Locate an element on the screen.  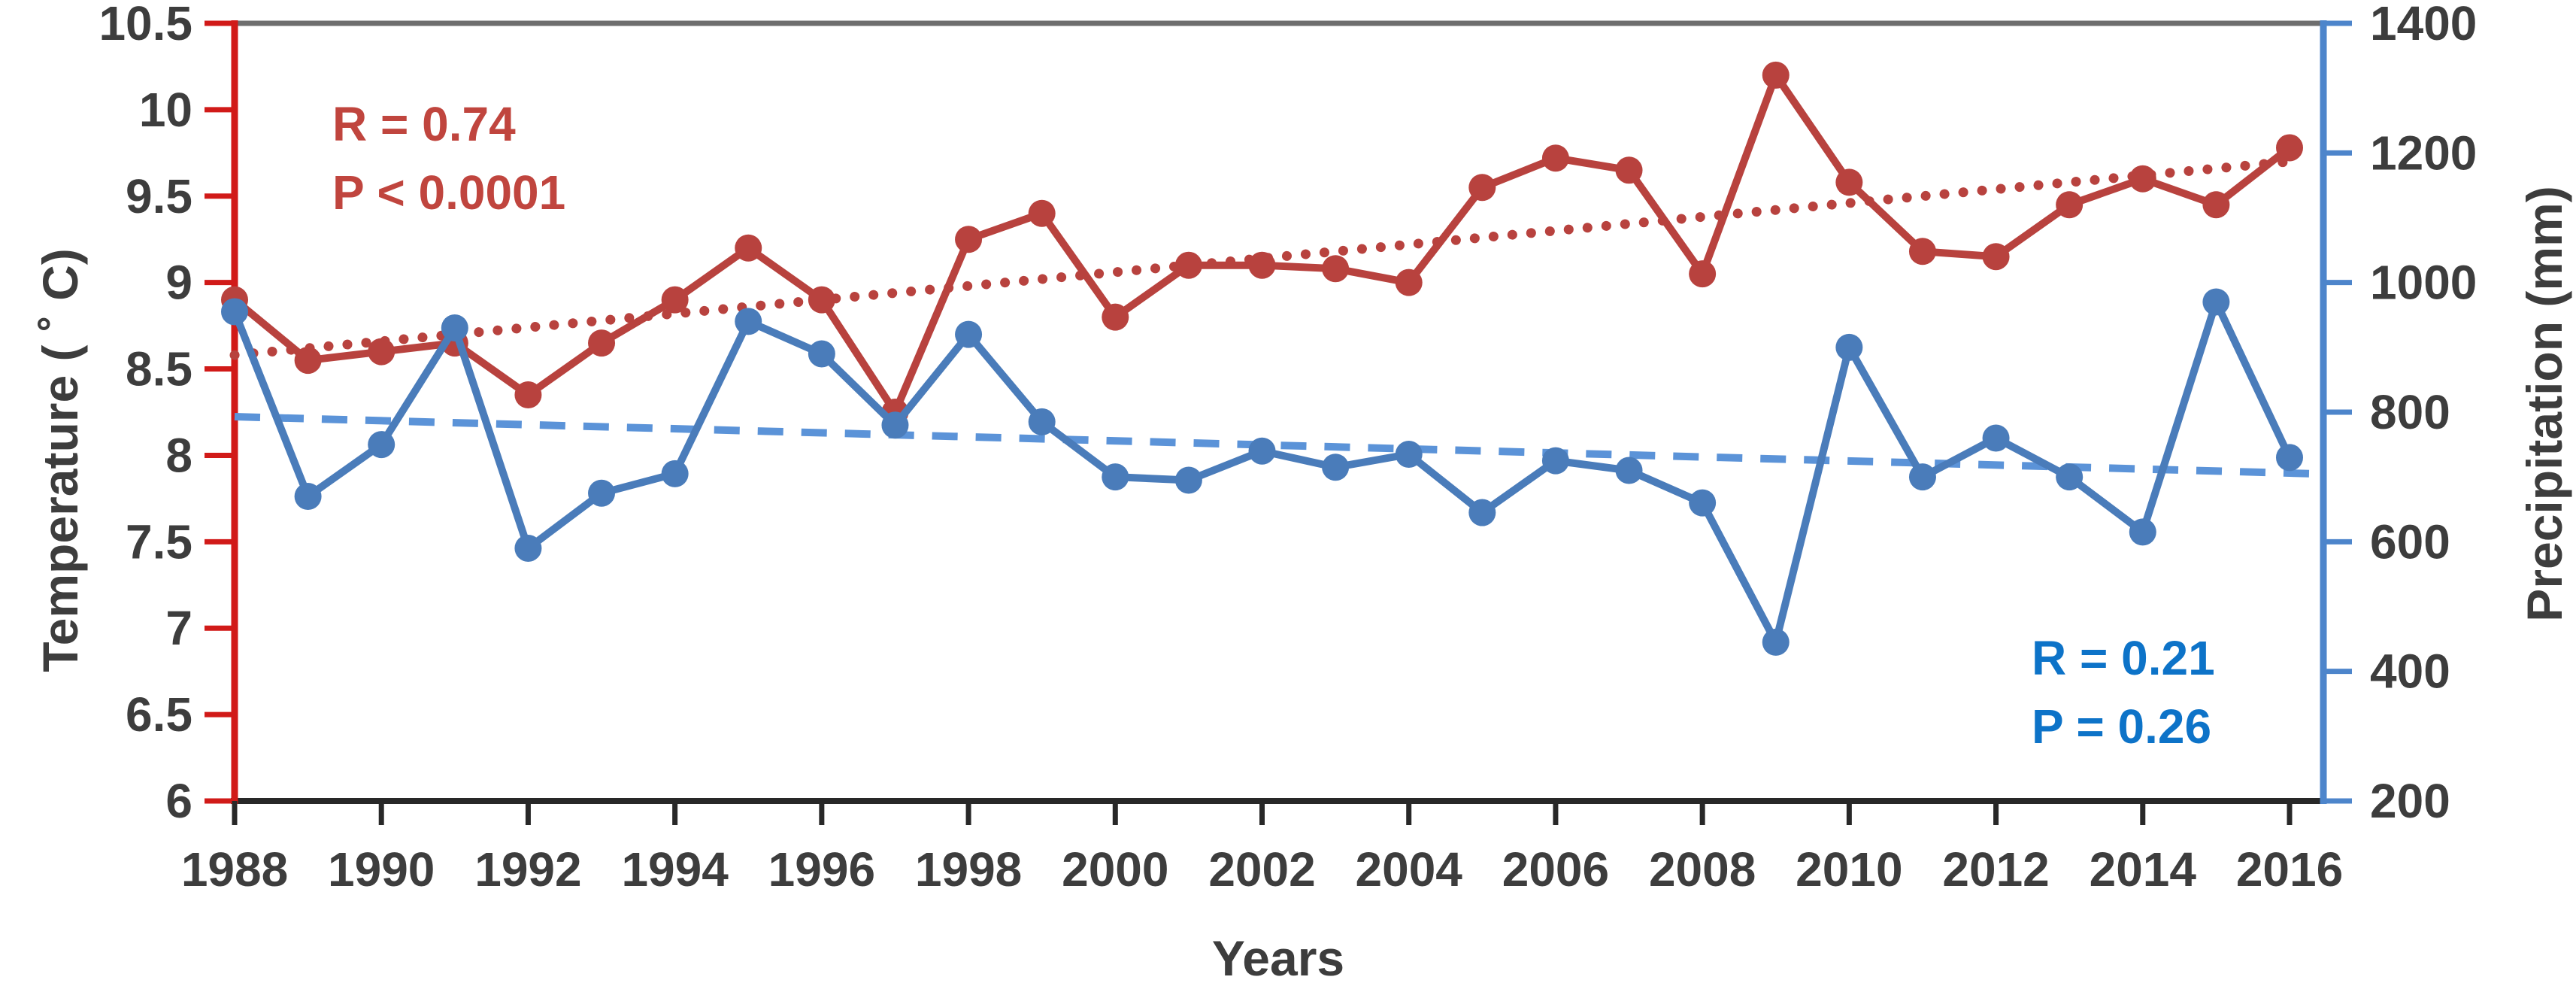
x-axis-tick-label: 1988 is located at coordinates (234, 869).